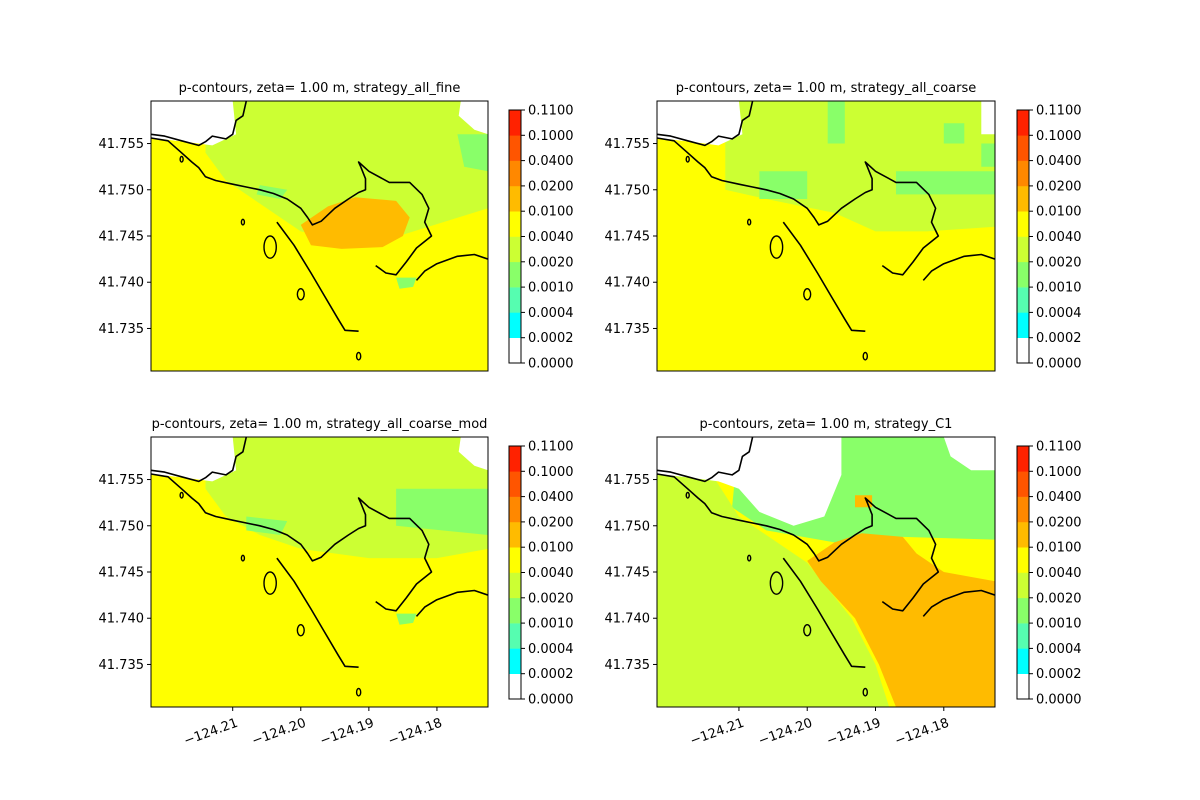 The width and height of the screenshot is (1200, 800). I want to click on region-white-top, so click(749, 481).